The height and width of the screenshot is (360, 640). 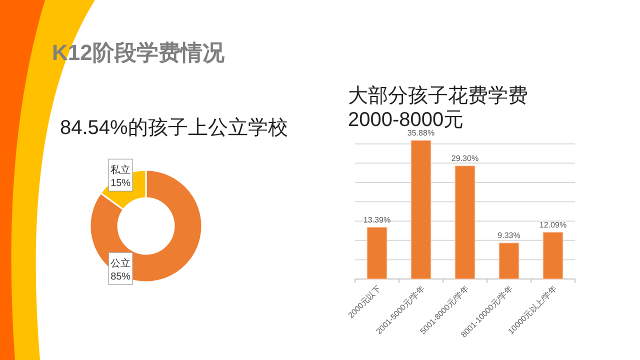 I want to click on data-label: 35.88%, so click(x=421, y=133).